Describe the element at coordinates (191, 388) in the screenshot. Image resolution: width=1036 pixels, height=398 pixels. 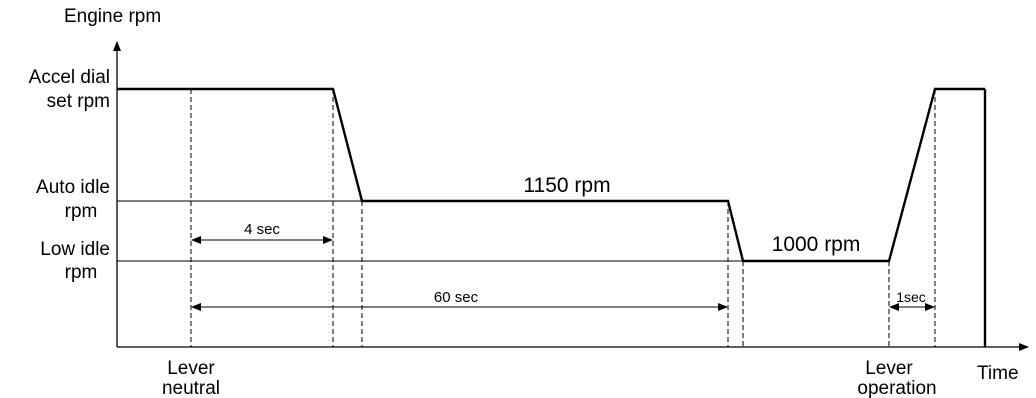
I see `event-label-lever-neutral-2: neutral` at that location.